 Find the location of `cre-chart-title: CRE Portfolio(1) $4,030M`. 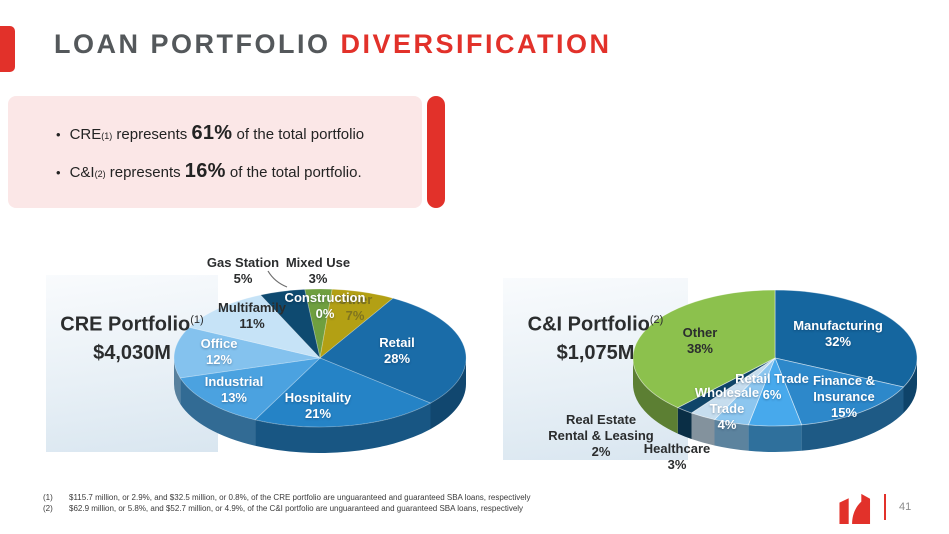

cre-chart-title: CRE Portfolio(1) $4,030M is located at coordinates (132, 336).